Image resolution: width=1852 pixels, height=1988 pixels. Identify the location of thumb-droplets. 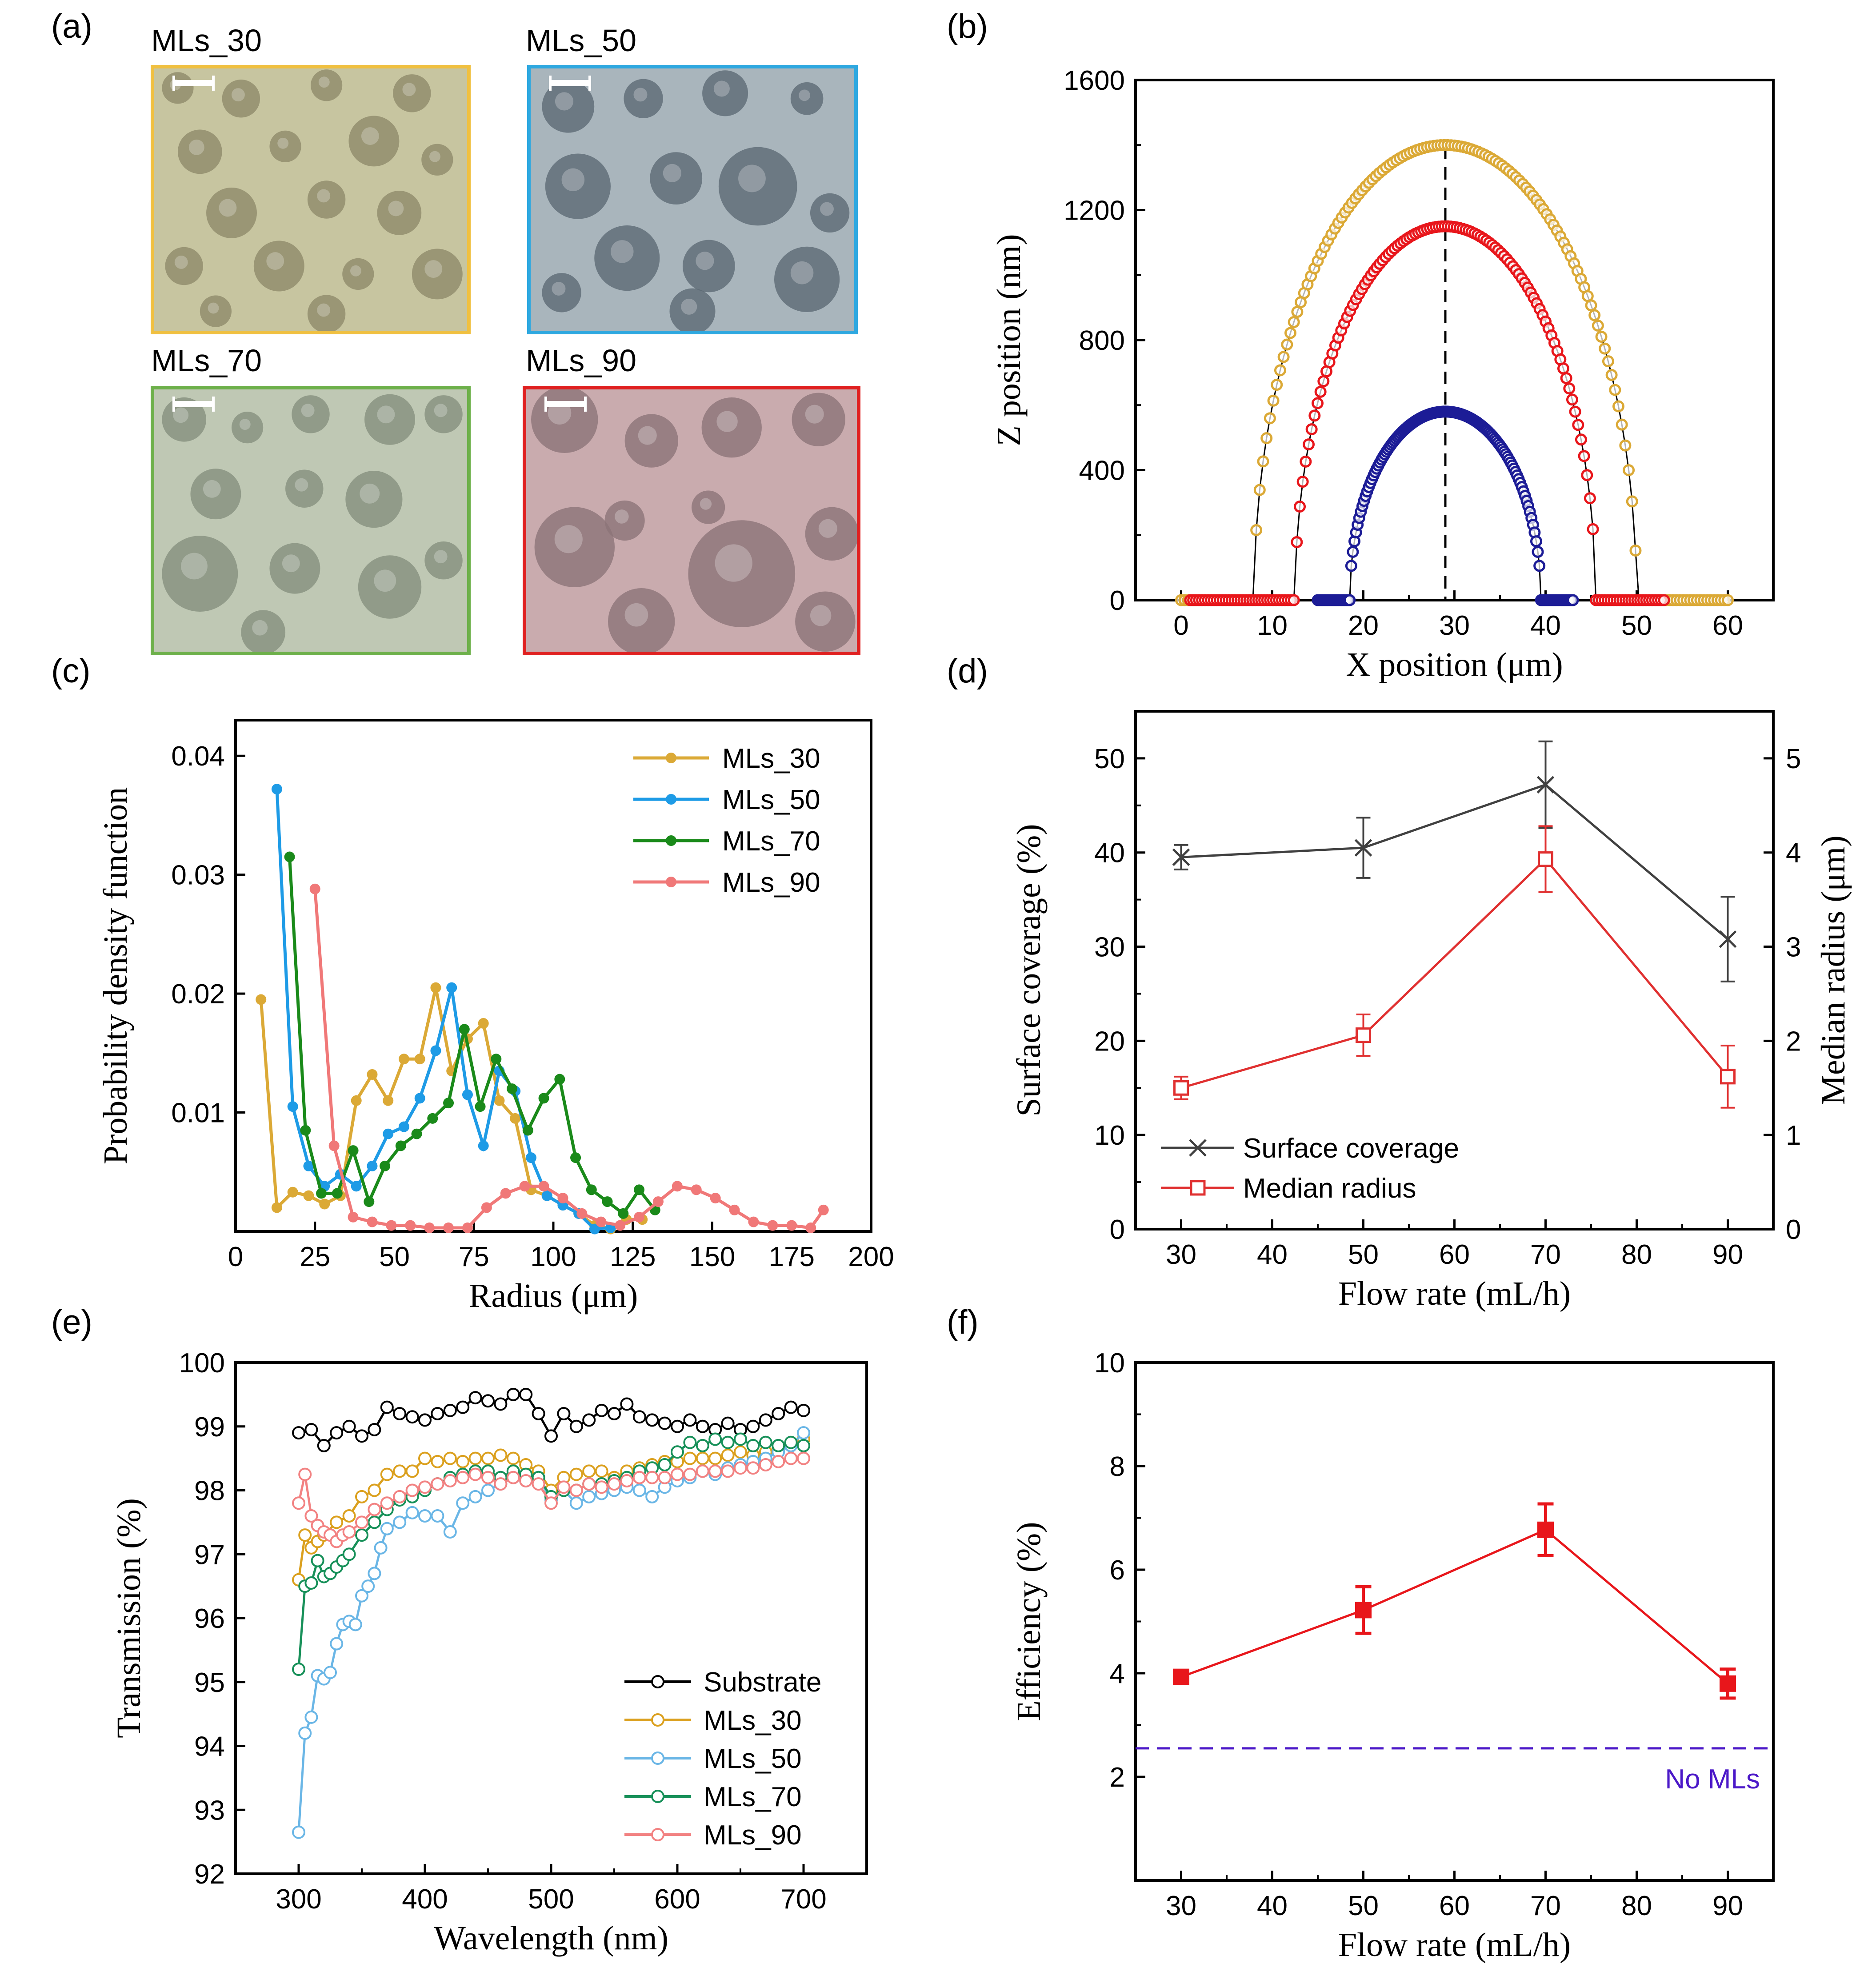
(505, 360).